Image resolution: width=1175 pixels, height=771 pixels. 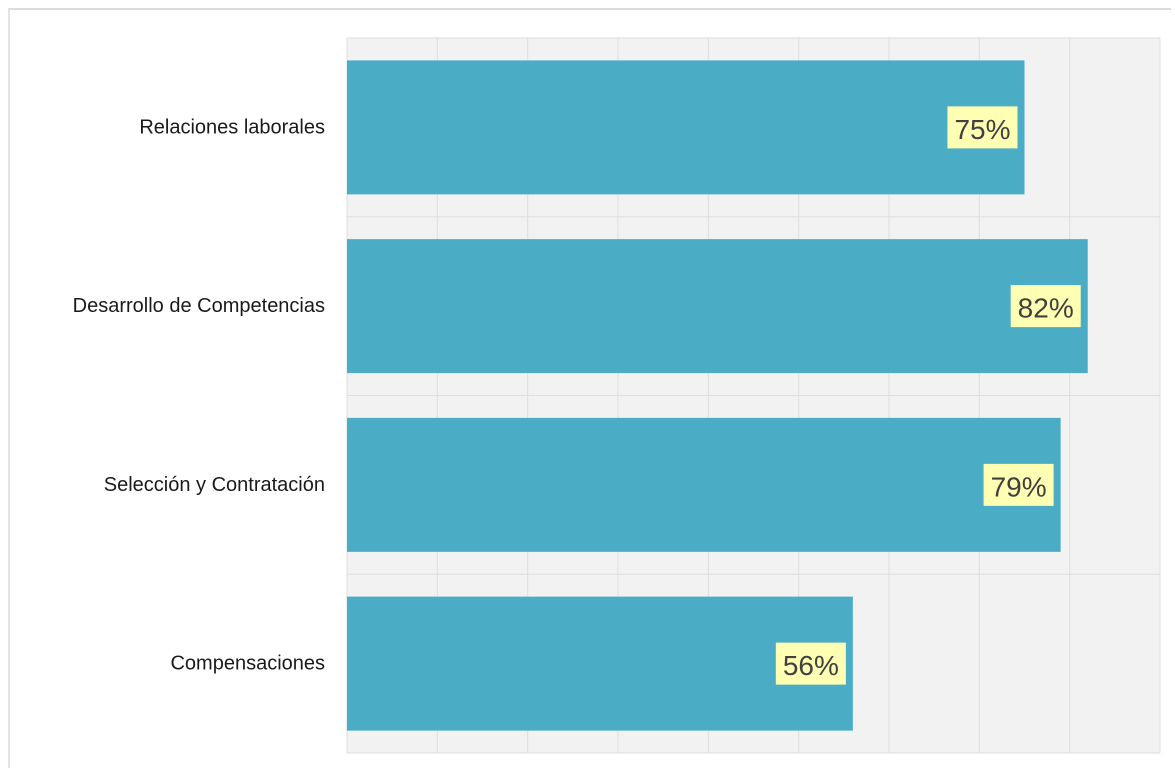 I want to click on data-label-text: 75%, so click(x=982, y=129).